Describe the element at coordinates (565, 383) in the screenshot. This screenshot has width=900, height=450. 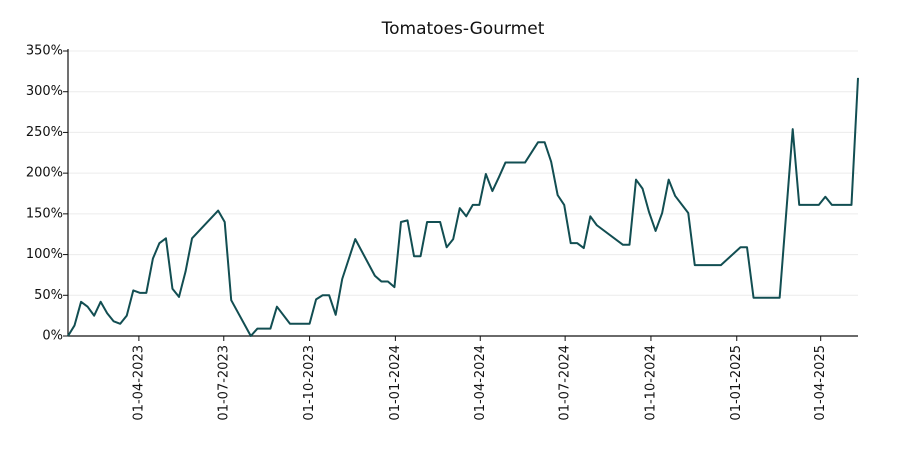
I see `x-tick-label: 01-07-2024` at that location.